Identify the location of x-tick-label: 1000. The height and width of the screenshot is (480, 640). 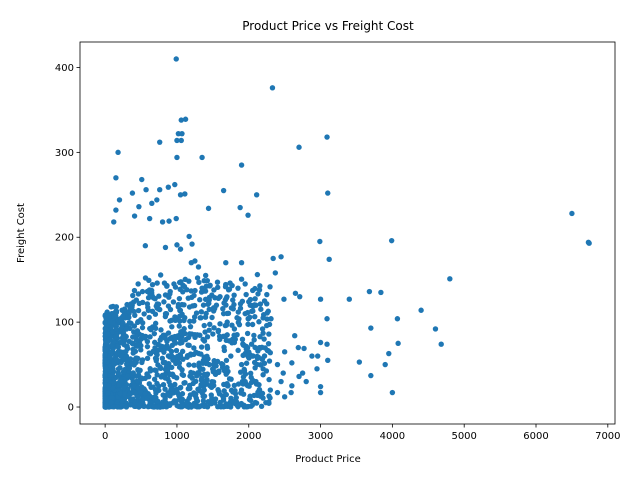
(176, 436).